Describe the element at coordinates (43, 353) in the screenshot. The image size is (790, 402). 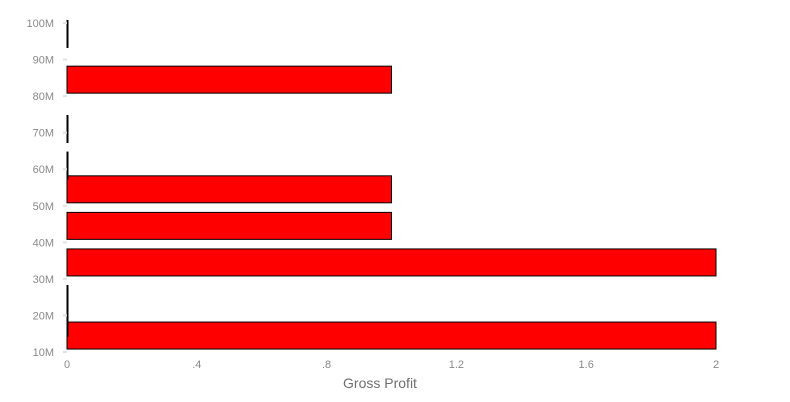
I see `y-tick-label-0: 10M` at that location.